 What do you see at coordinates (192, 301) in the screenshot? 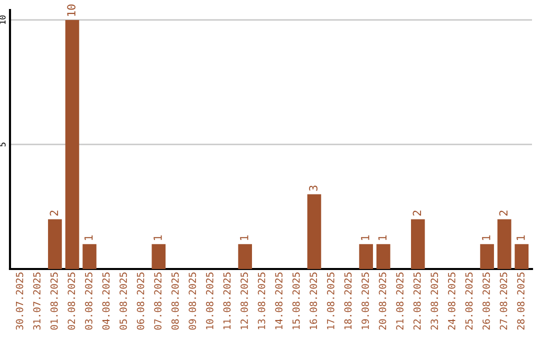
I see `x-tick-label: 09.08.2025` at bounding box center [192, 301].